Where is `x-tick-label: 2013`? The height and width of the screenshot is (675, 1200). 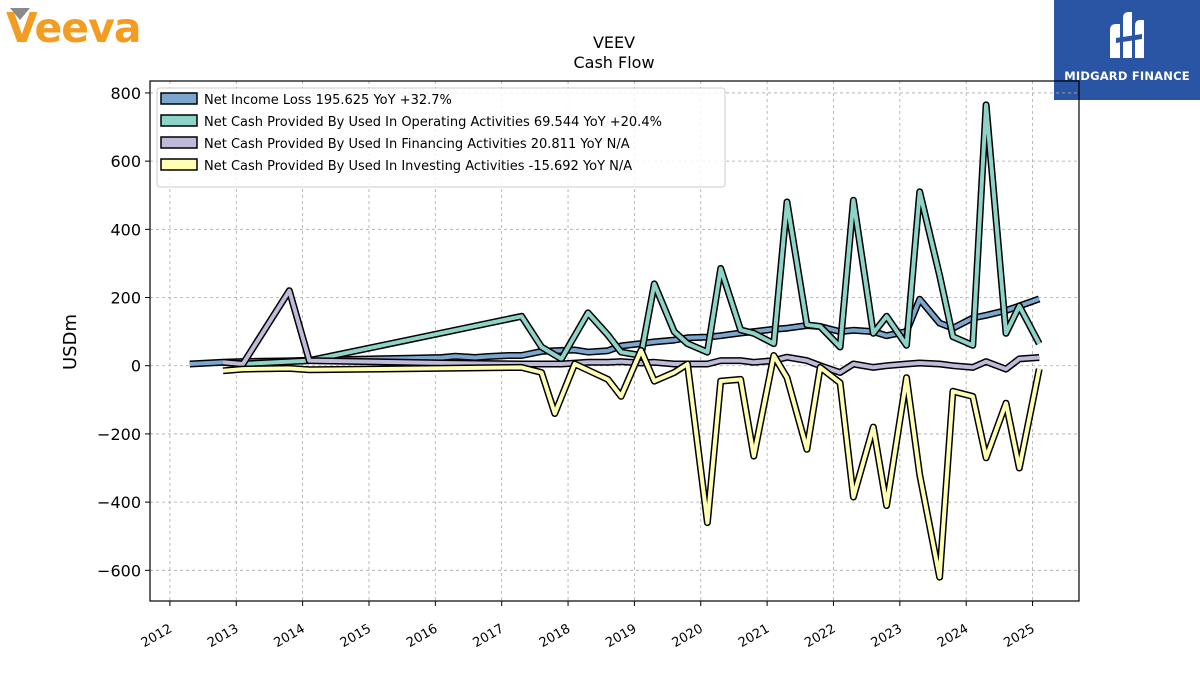 x-tick-label: 2013 is located at coordinates (223, 636).